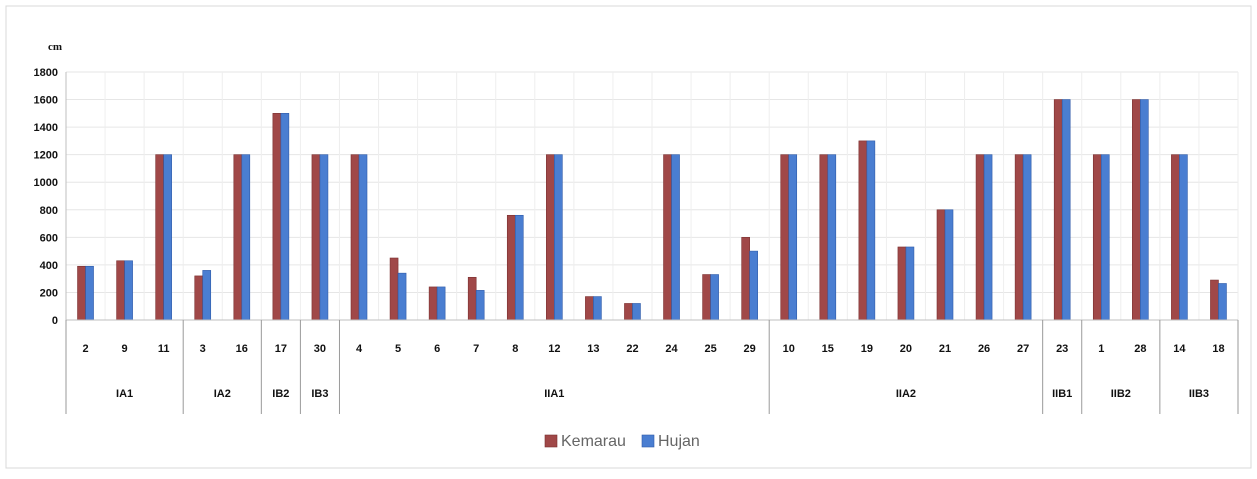 This screenshot has width=1257, height=479. What do you see at coordinates (46, 73) in the screenshot?
I see `y-tick-label: 1800` at bounding box center [46, 73].